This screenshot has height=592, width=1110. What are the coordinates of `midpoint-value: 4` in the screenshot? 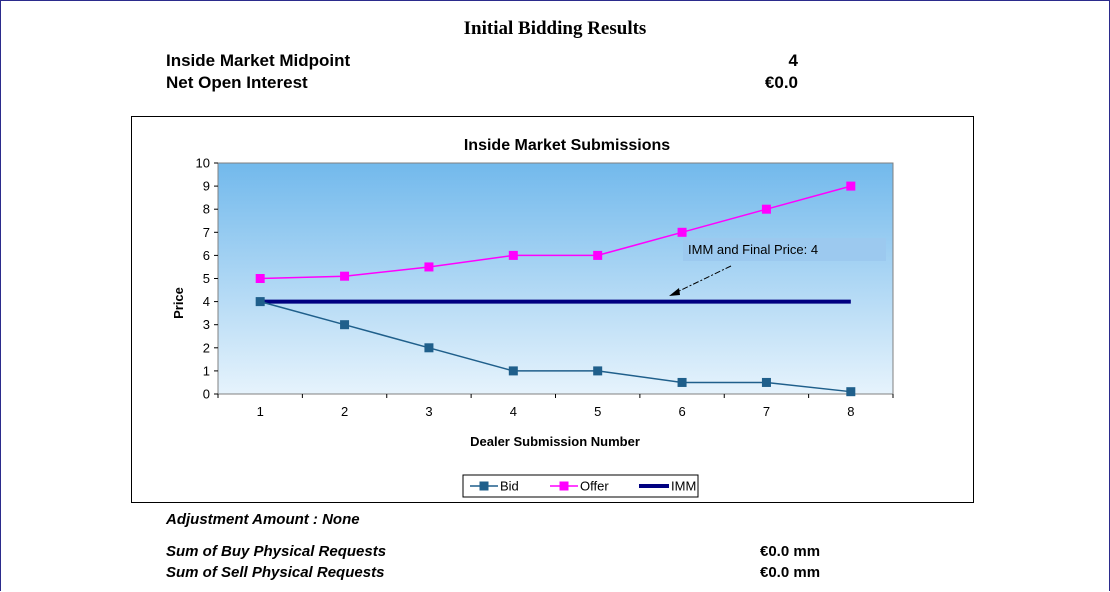 It's located at (793, 60).